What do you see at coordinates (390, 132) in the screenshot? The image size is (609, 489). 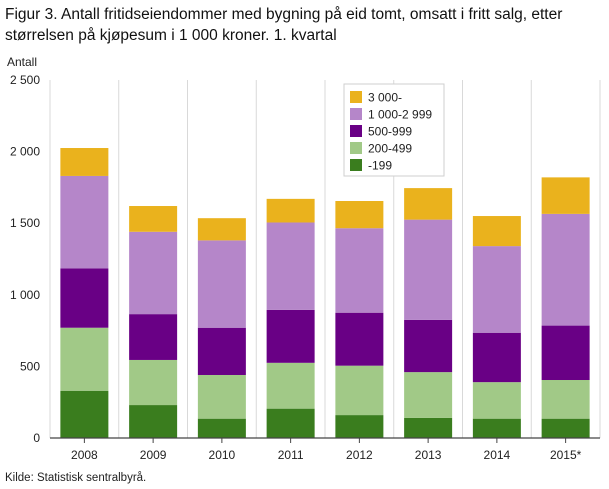 I see `legend-label: 500-999` at bounding box center [390, 132].